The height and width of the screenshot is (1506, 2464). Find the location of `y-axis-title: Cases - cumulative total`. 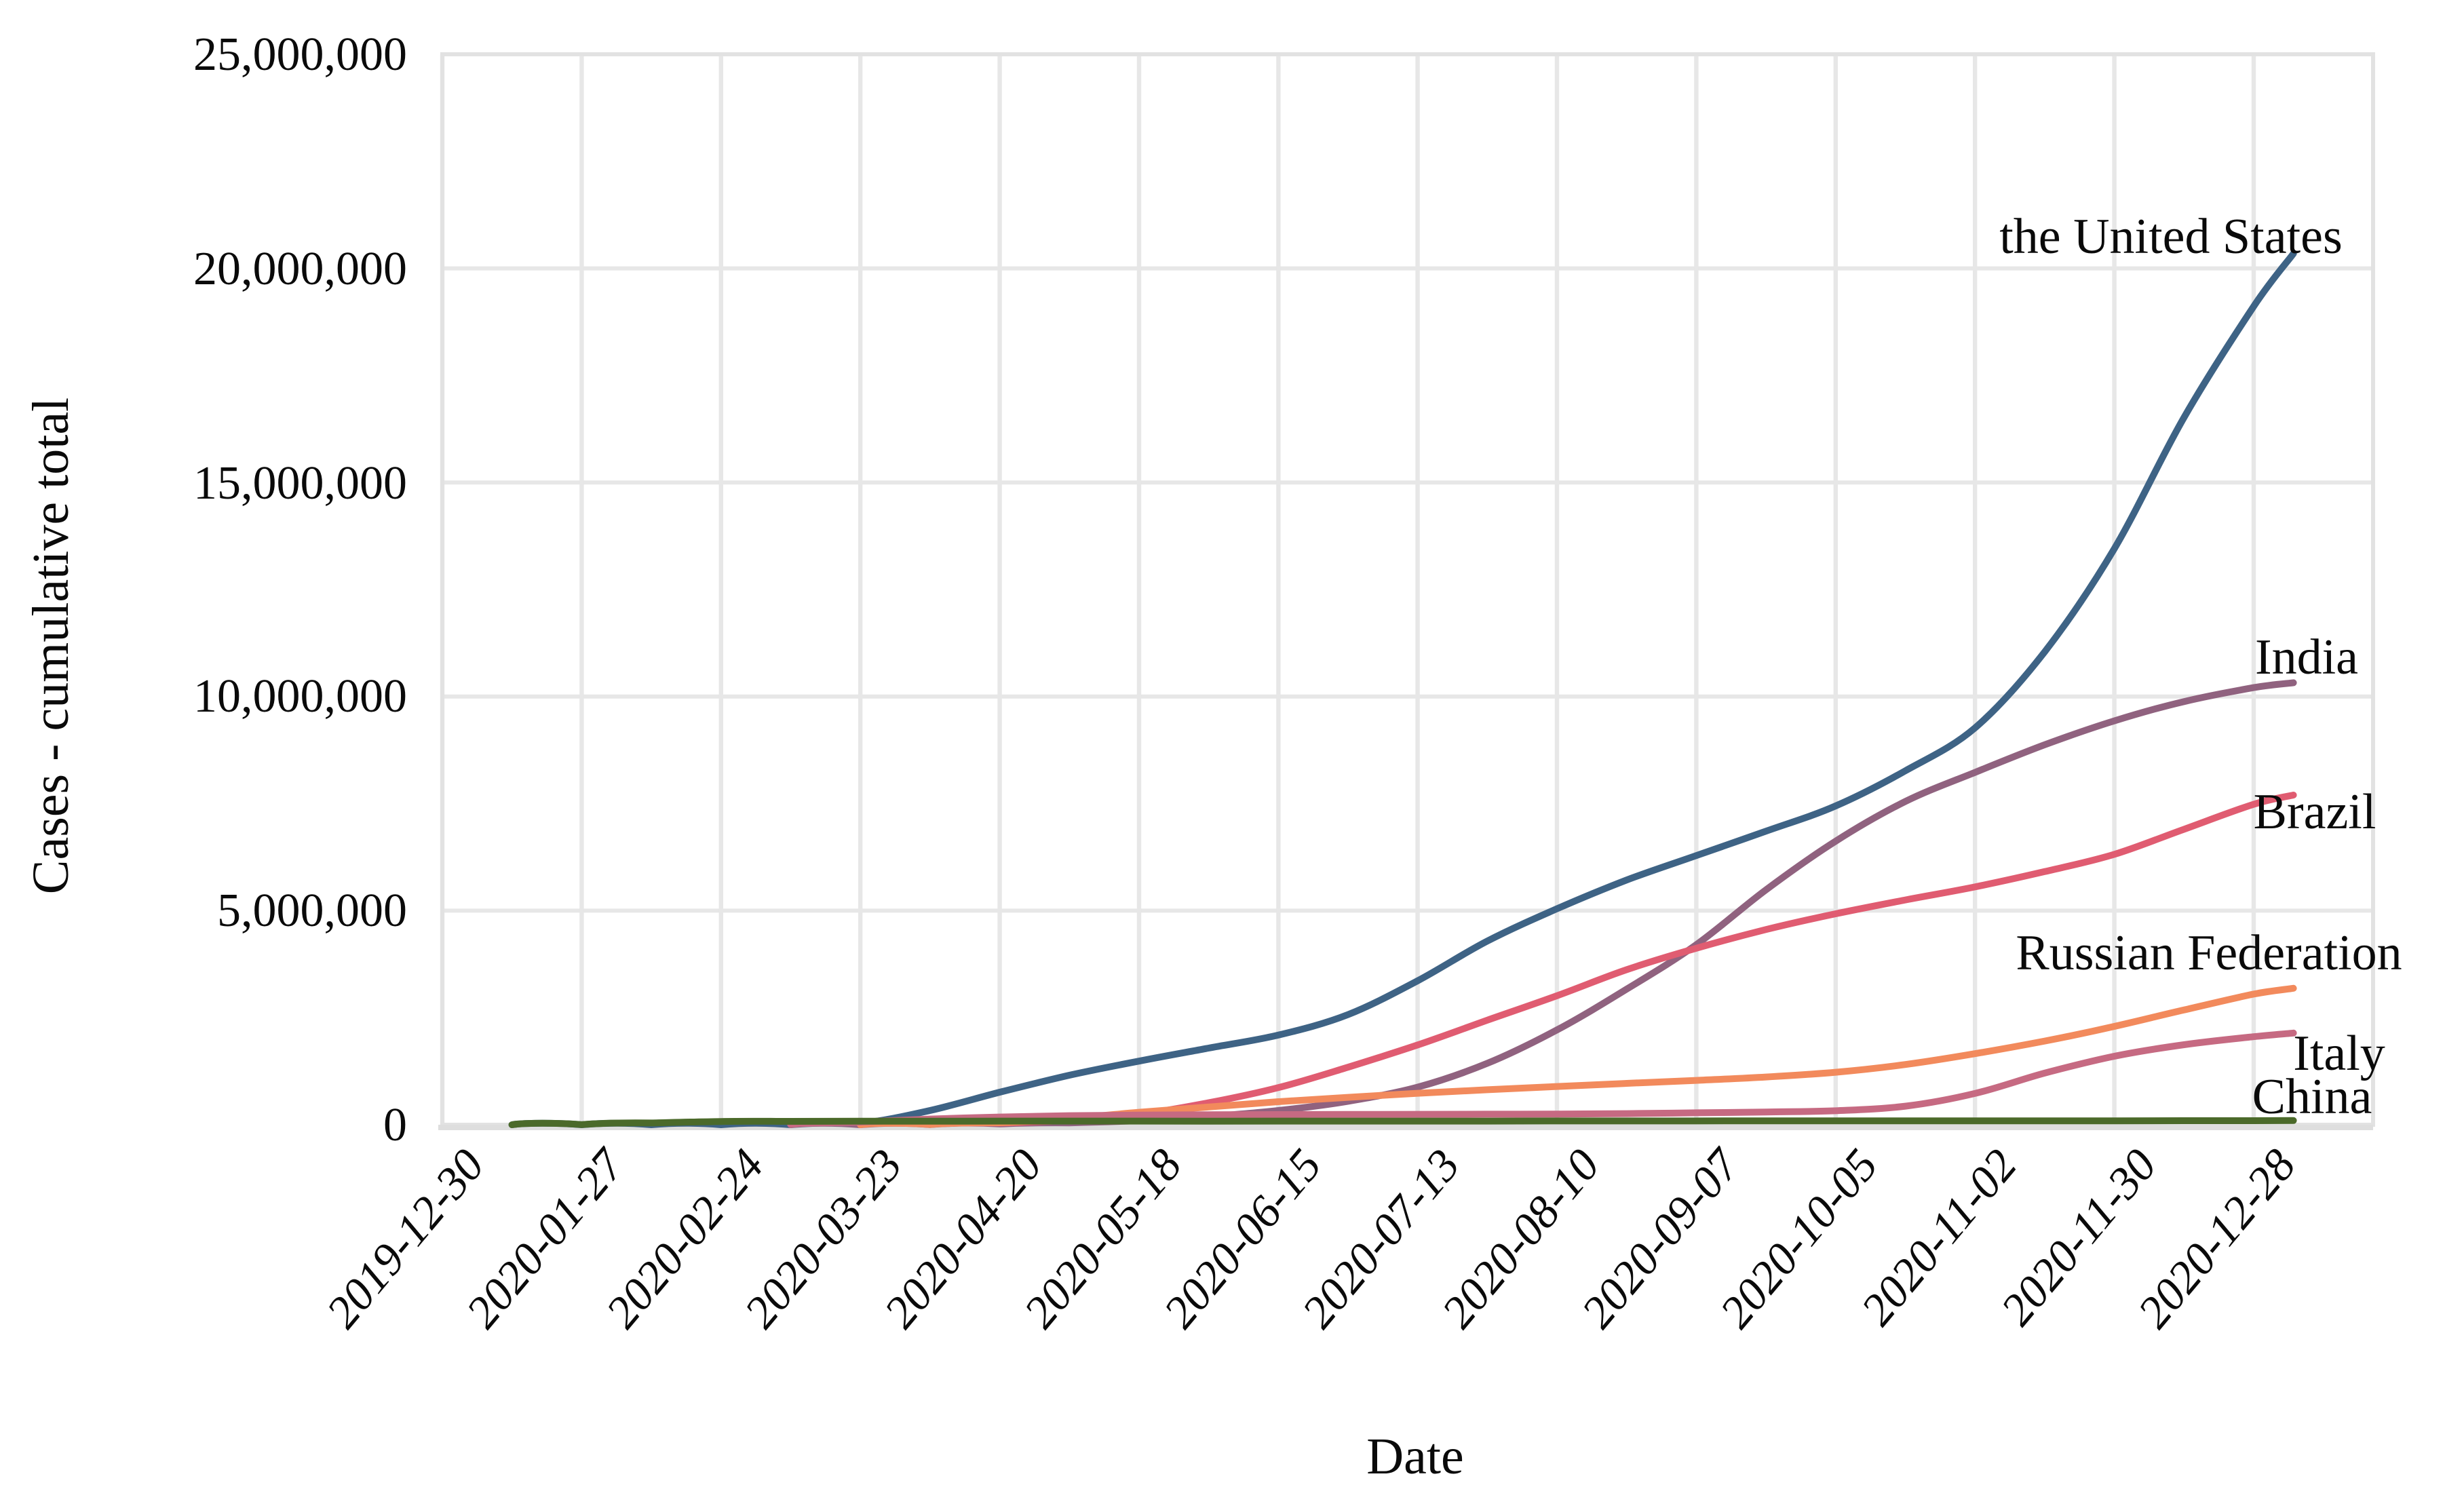

y-axis-title: Cases - cumulative total is located at coordinates (52, 646).